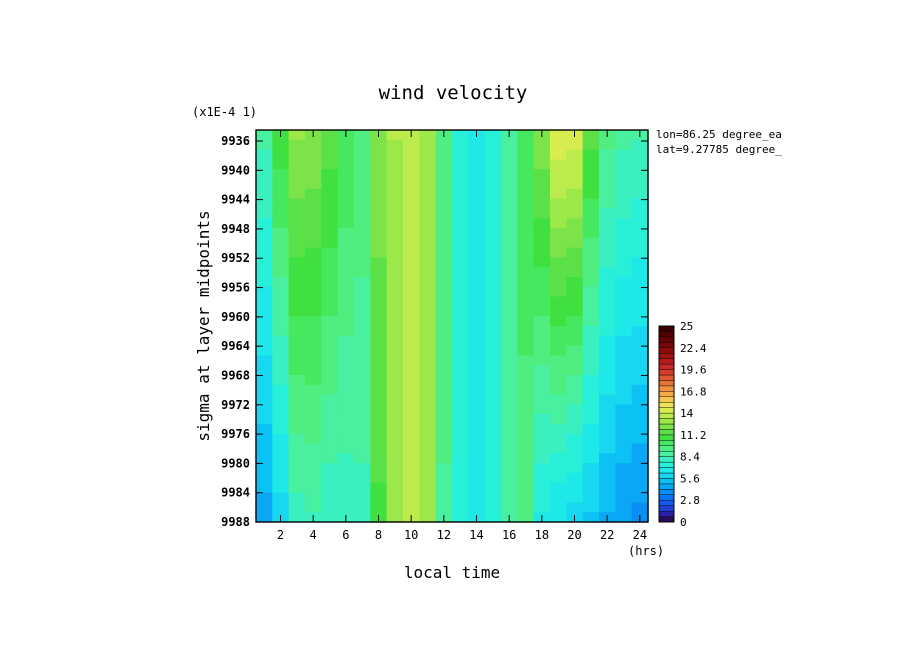 Image resolution: width=904 pixels, height=654 pixels. Describe the element at coordinates (235, 229) in the screenshot. I see `y-tick-label: 9948` at that location.